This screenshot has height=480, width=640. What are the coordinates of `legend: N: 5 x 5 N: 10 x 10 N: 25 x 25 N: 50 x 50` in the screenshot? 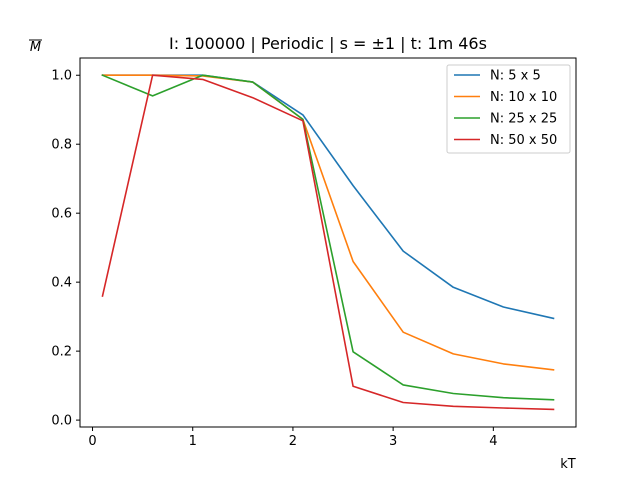 It's located at (508, 109).